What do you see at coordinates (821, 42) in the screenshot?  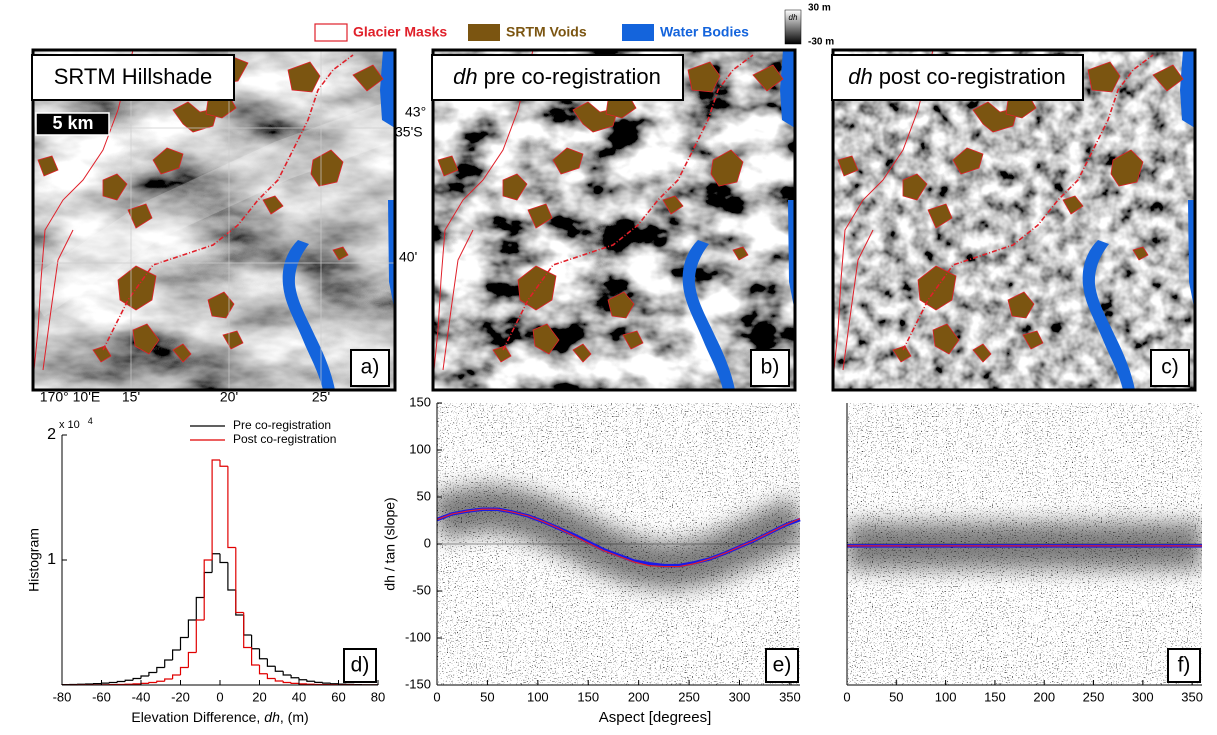 I see `colorbar-min: -30 m` at bounding box center [821, 42].